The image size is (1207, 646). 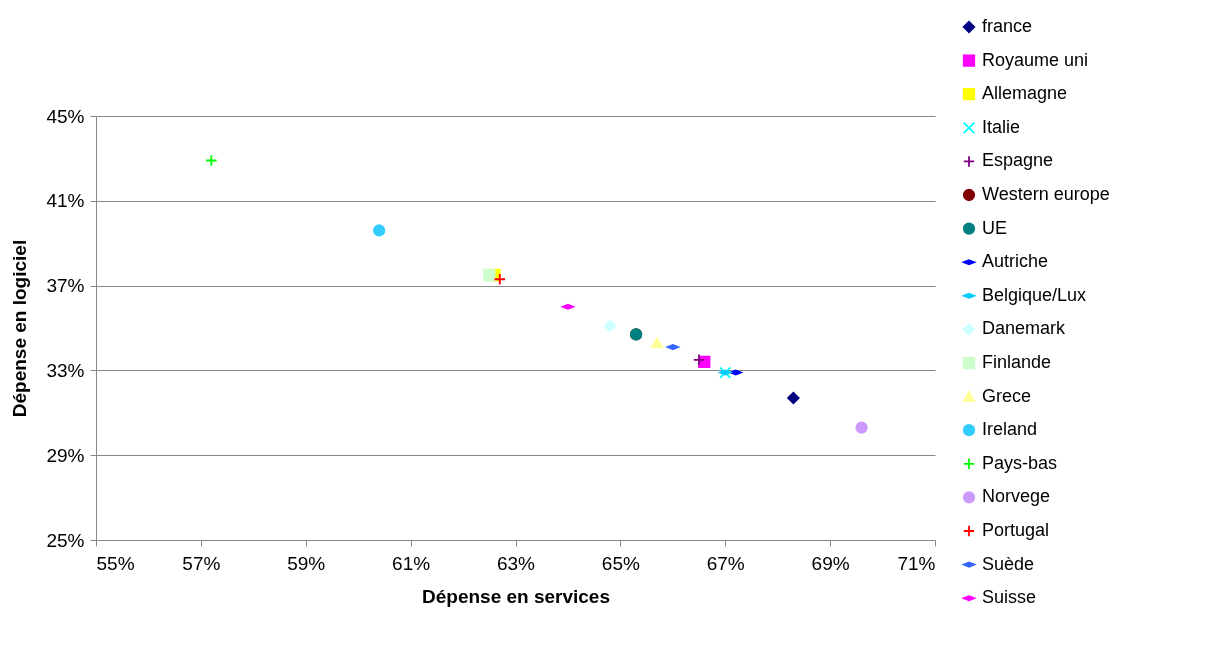 What do you see at coordinates (1001, 126) in the screenshot?
I see `legend-label: Italie` at bounding box center [1001, 126].